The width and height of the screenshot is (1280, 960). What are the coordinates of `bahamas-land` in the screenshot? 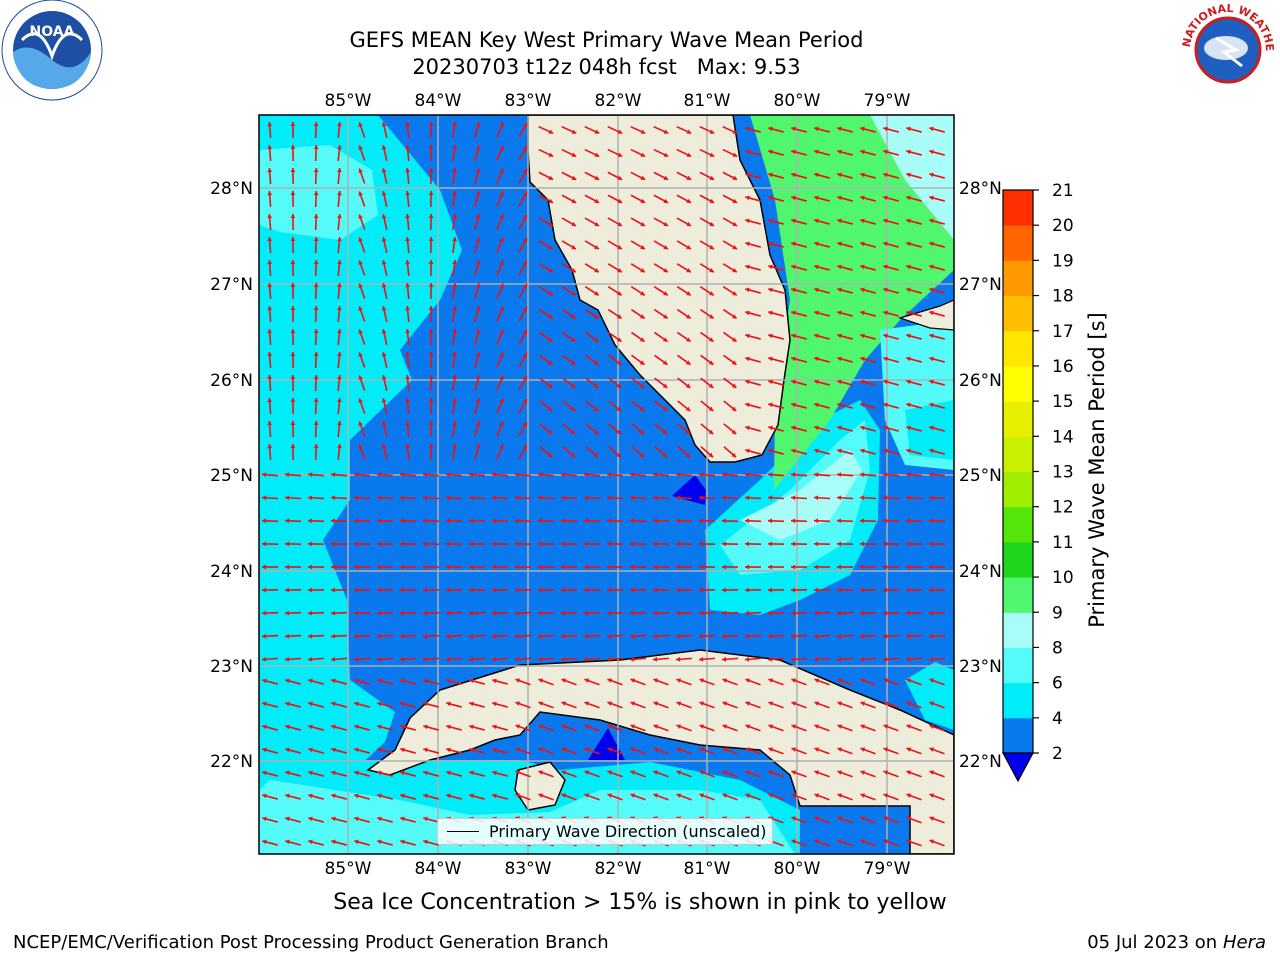 It's located at (926, 315).